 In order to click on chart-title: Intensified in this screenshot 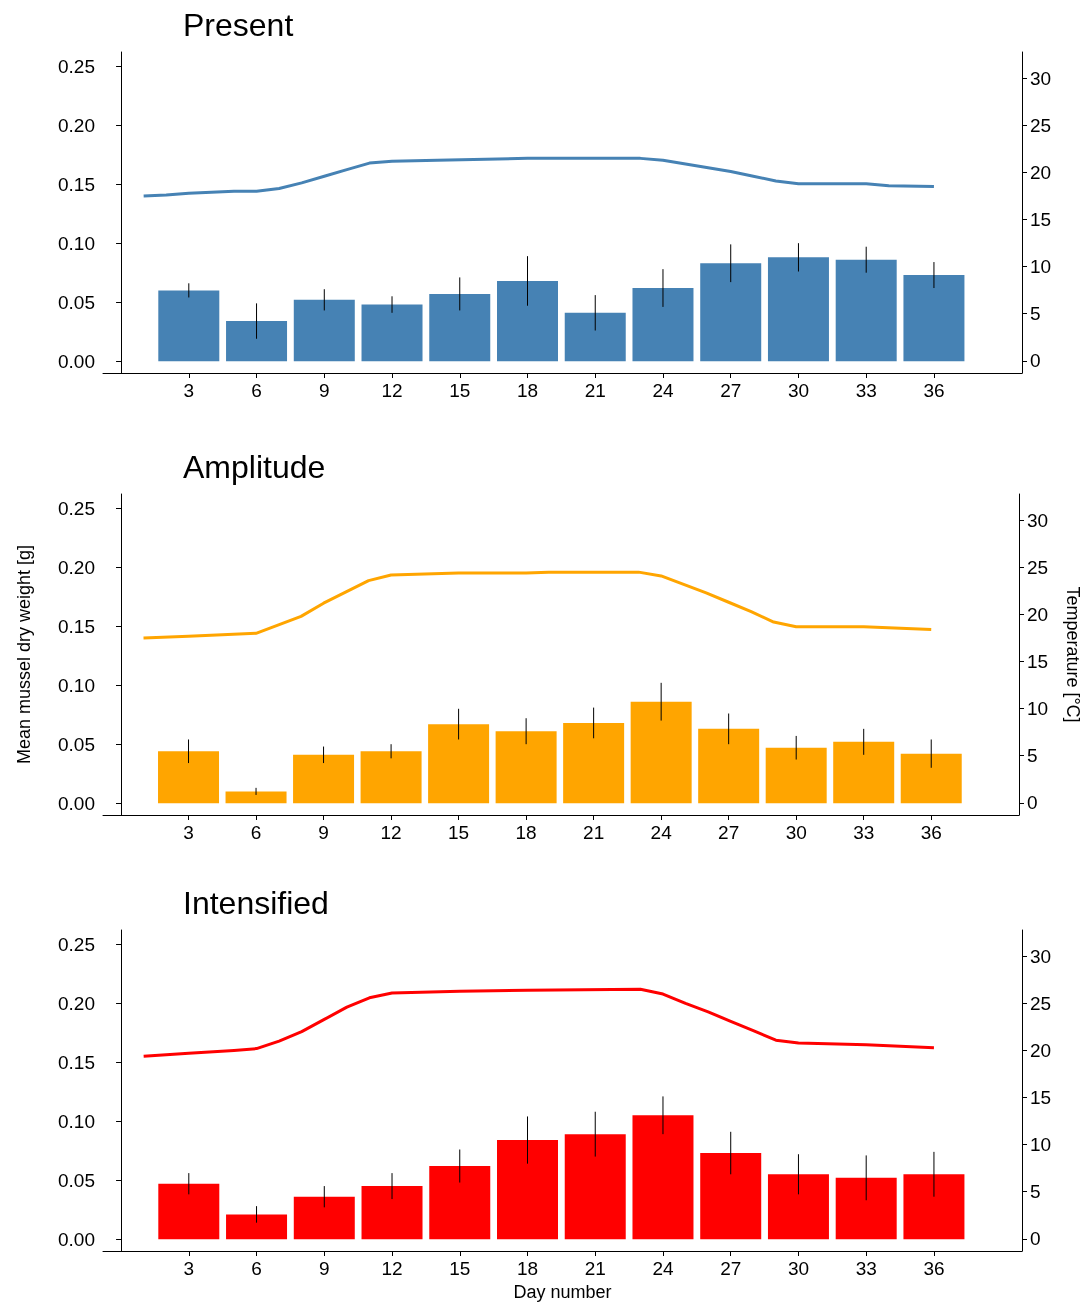, I will do `click(256, 903)`.